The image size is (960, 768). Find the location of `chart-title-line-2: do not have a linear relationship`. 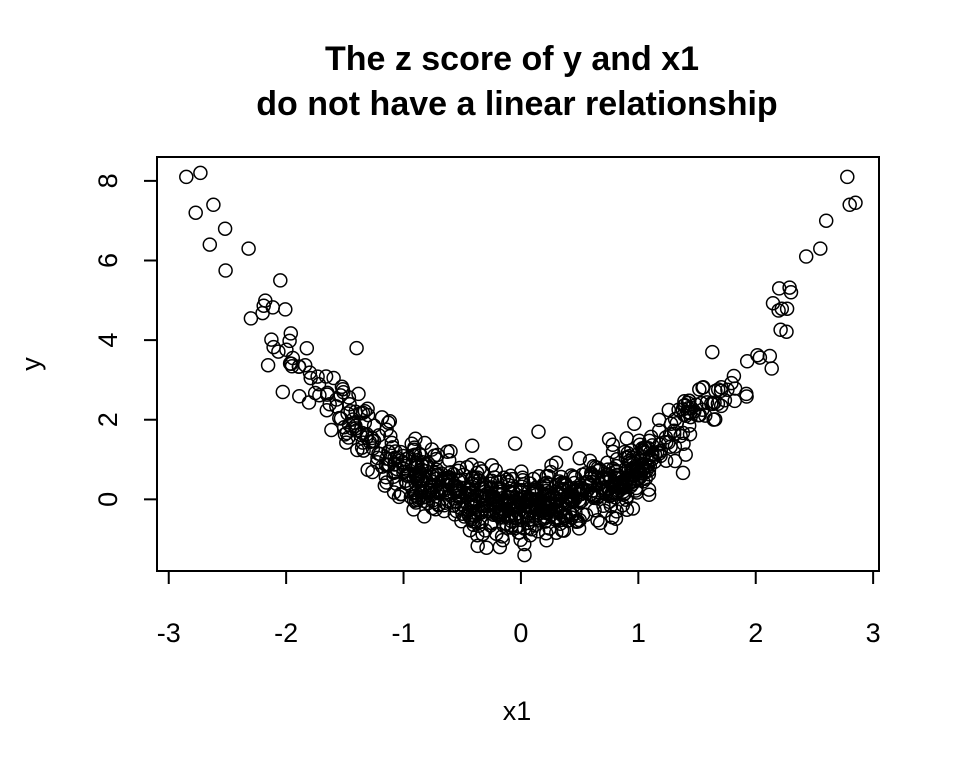

chart-title-line-2: do not have a linear relationship is located at coordinates (516, 104).